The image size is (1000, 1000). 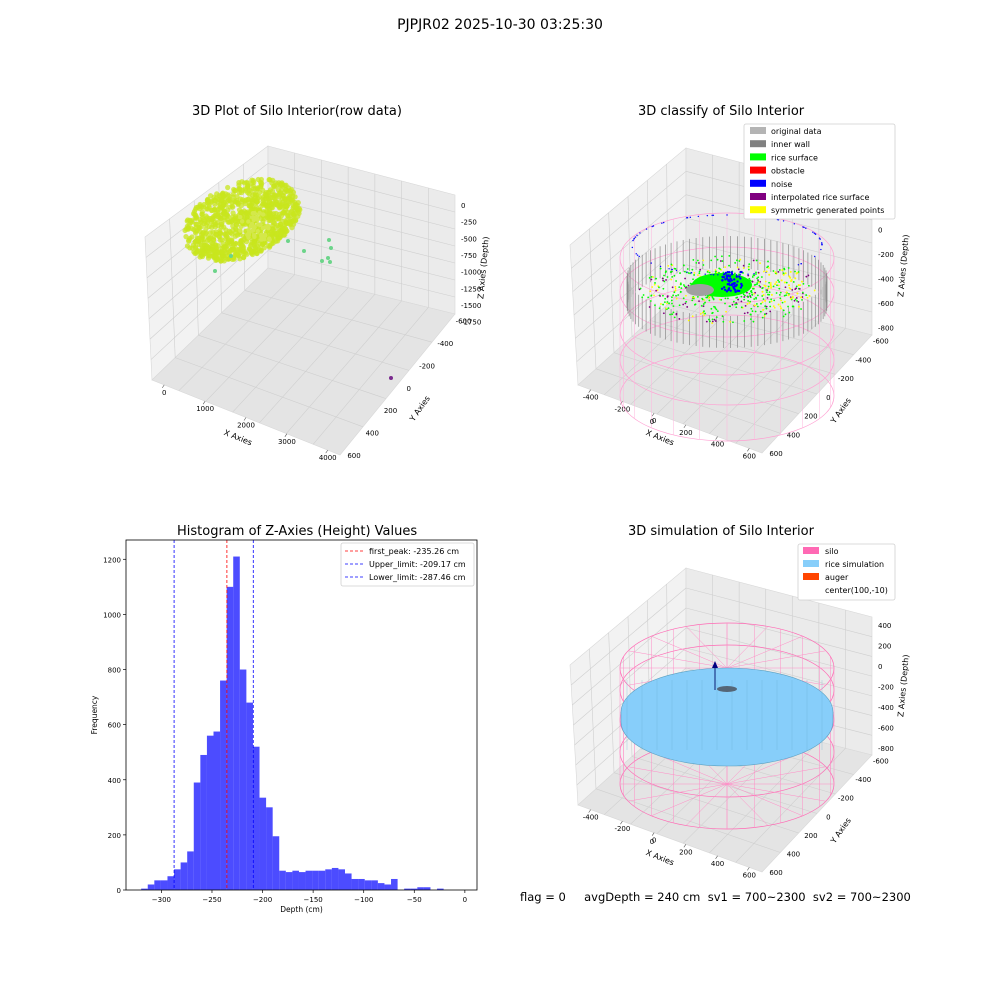 I want to click on x-tick-label: 200, so click(x=685, y=852).